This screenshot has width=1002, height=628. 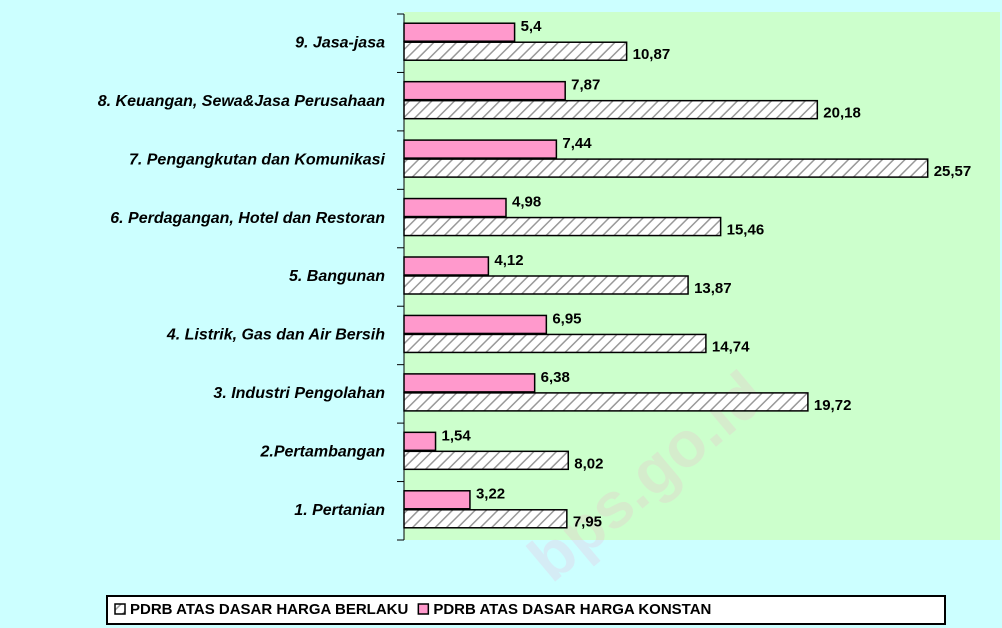 What do you see at coordinates (257, 159) in the screenshot?
I see `y-tick-label: 7. Pengangkutan dan Komunikasi` at bounding box center [257, 159].